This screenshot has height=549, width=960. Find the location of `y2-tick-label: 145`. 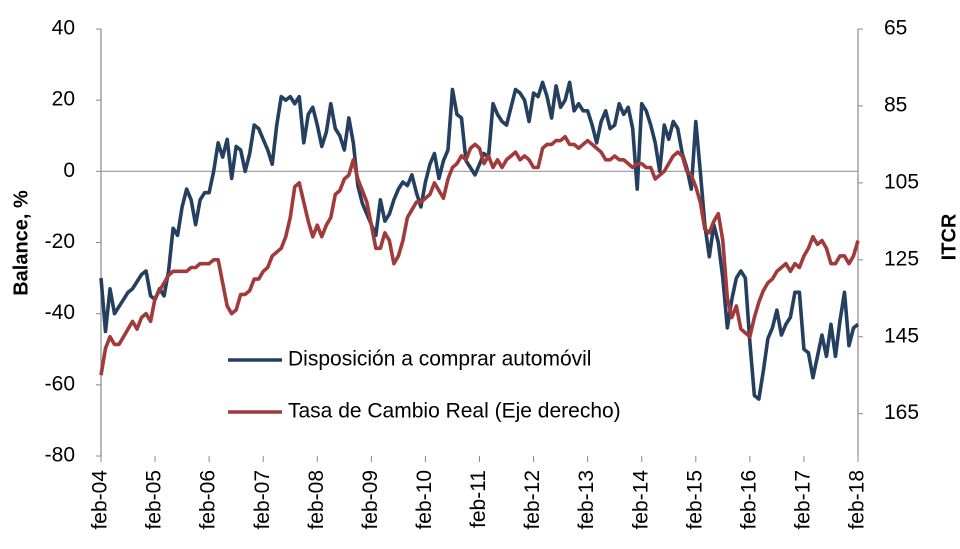

y2-tick-label: 145 is located at coordinates (901, 335).